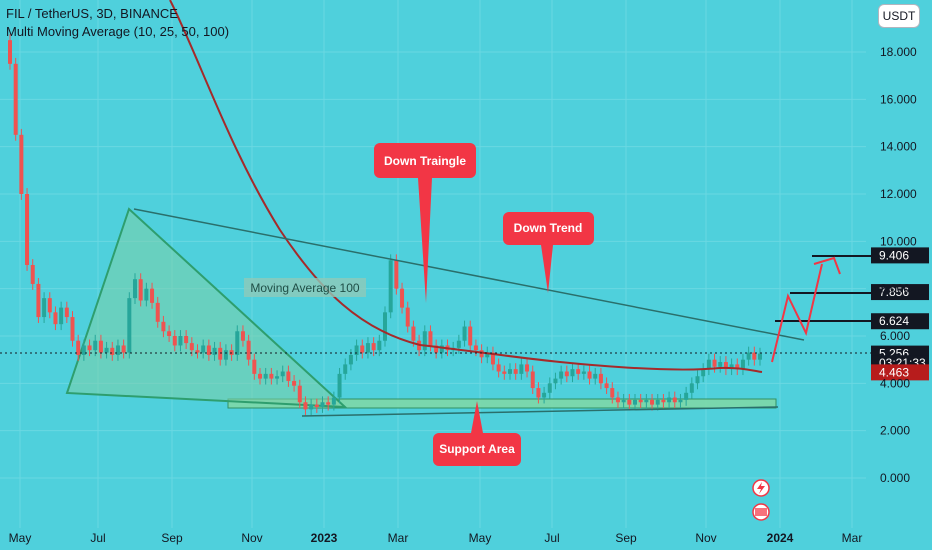 Image resolution: width=932 pixels, height=550 pixels. I want to click on price-label-bg, so click(900, 292).